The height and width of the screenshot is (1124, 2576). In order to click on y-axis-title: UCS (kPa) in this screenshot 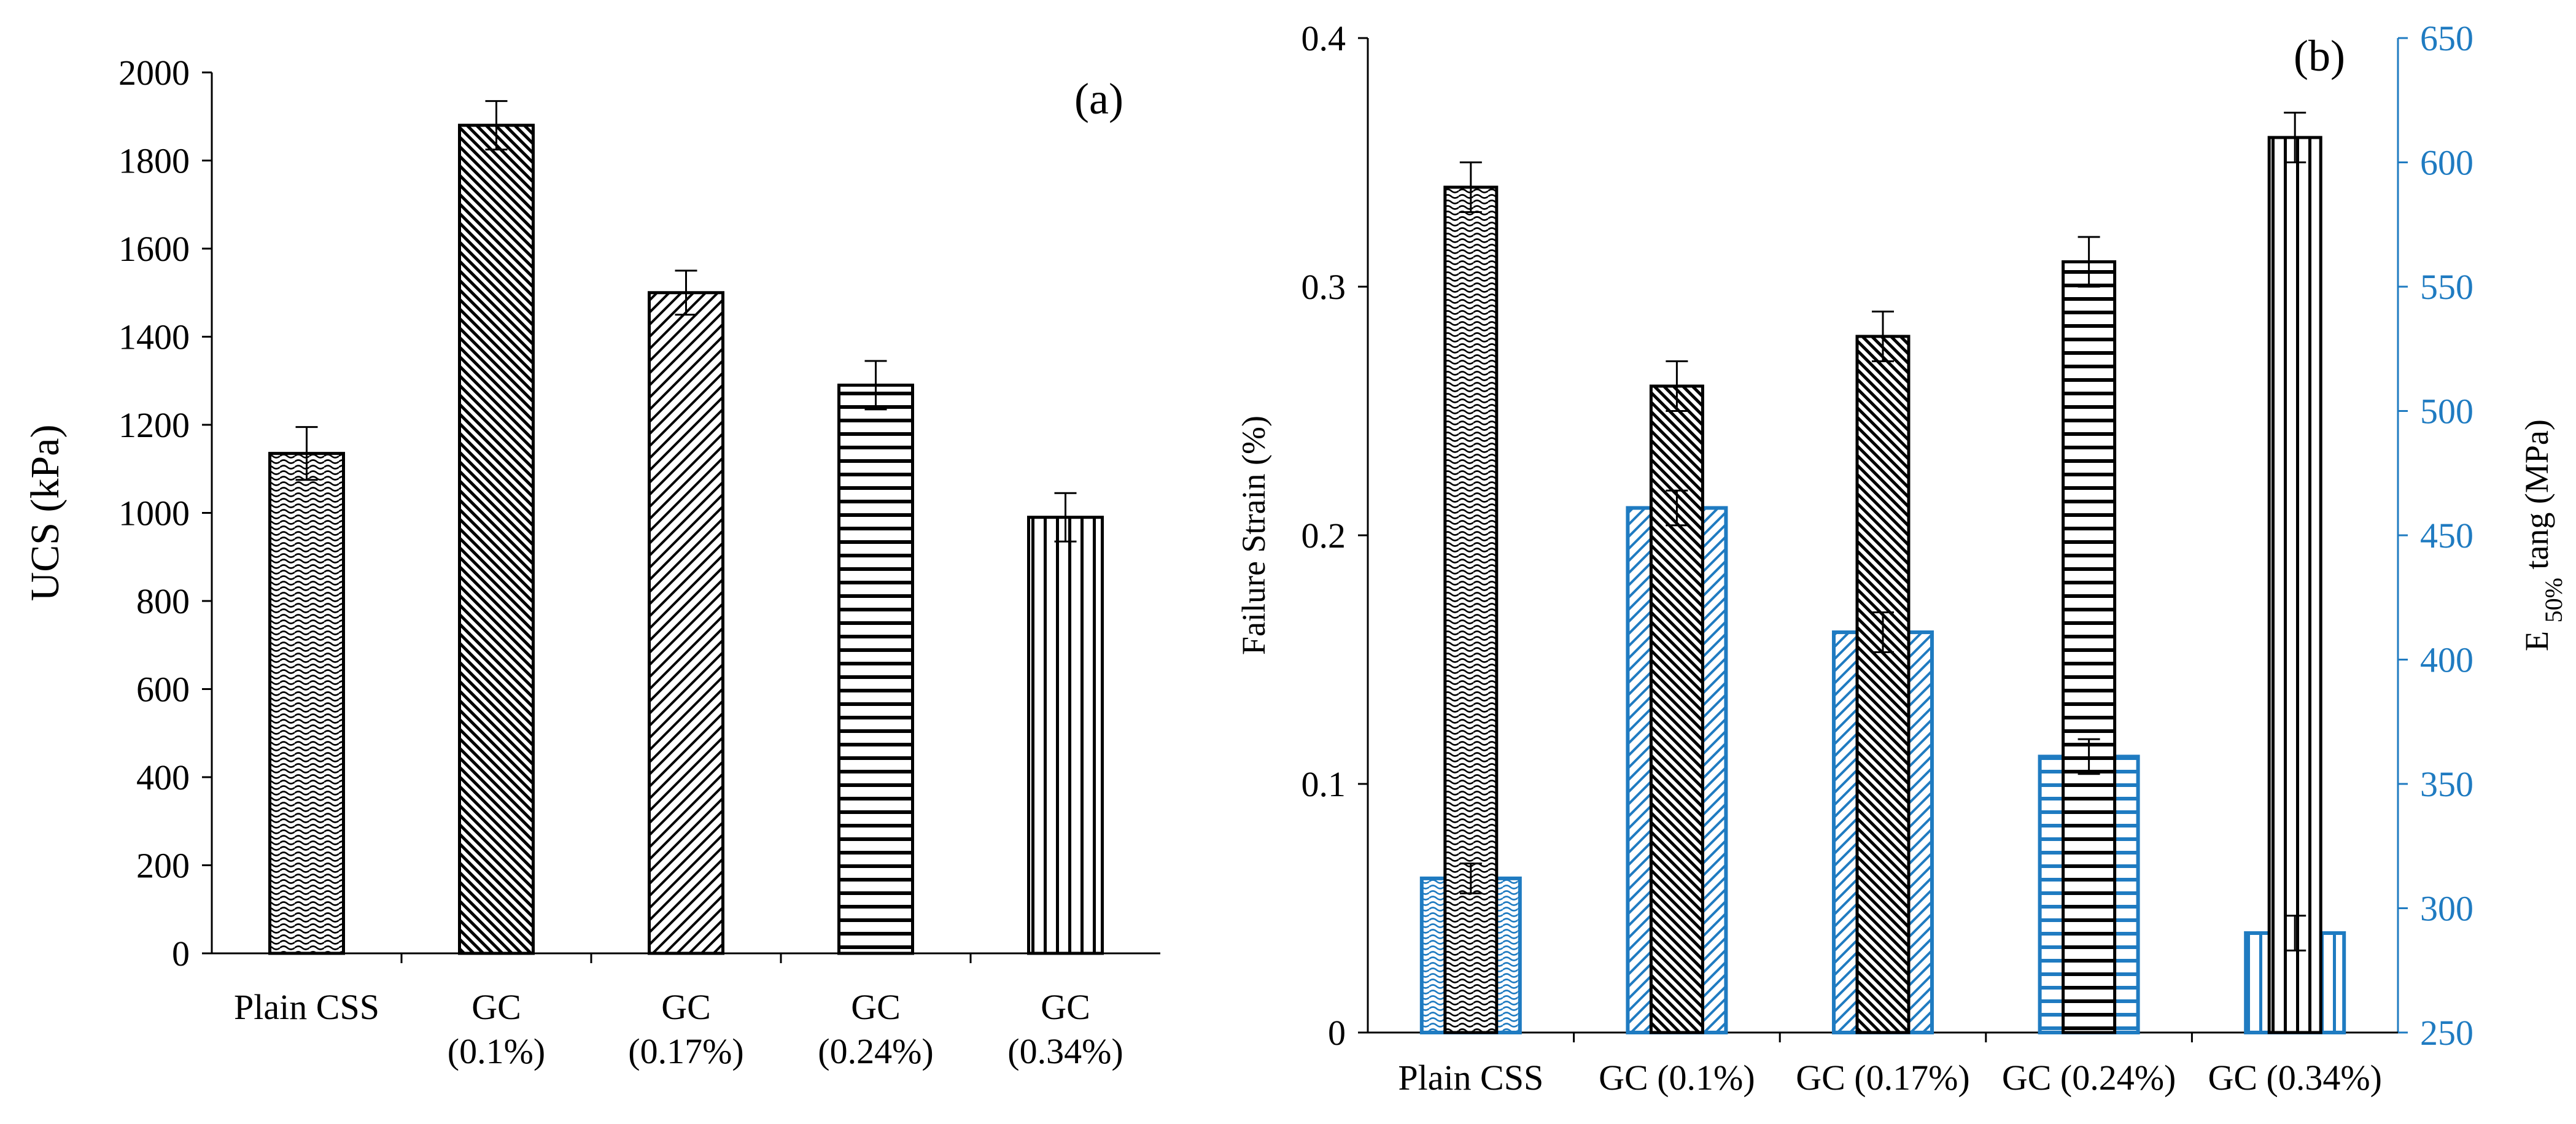, I will do `click(45, 513)`.